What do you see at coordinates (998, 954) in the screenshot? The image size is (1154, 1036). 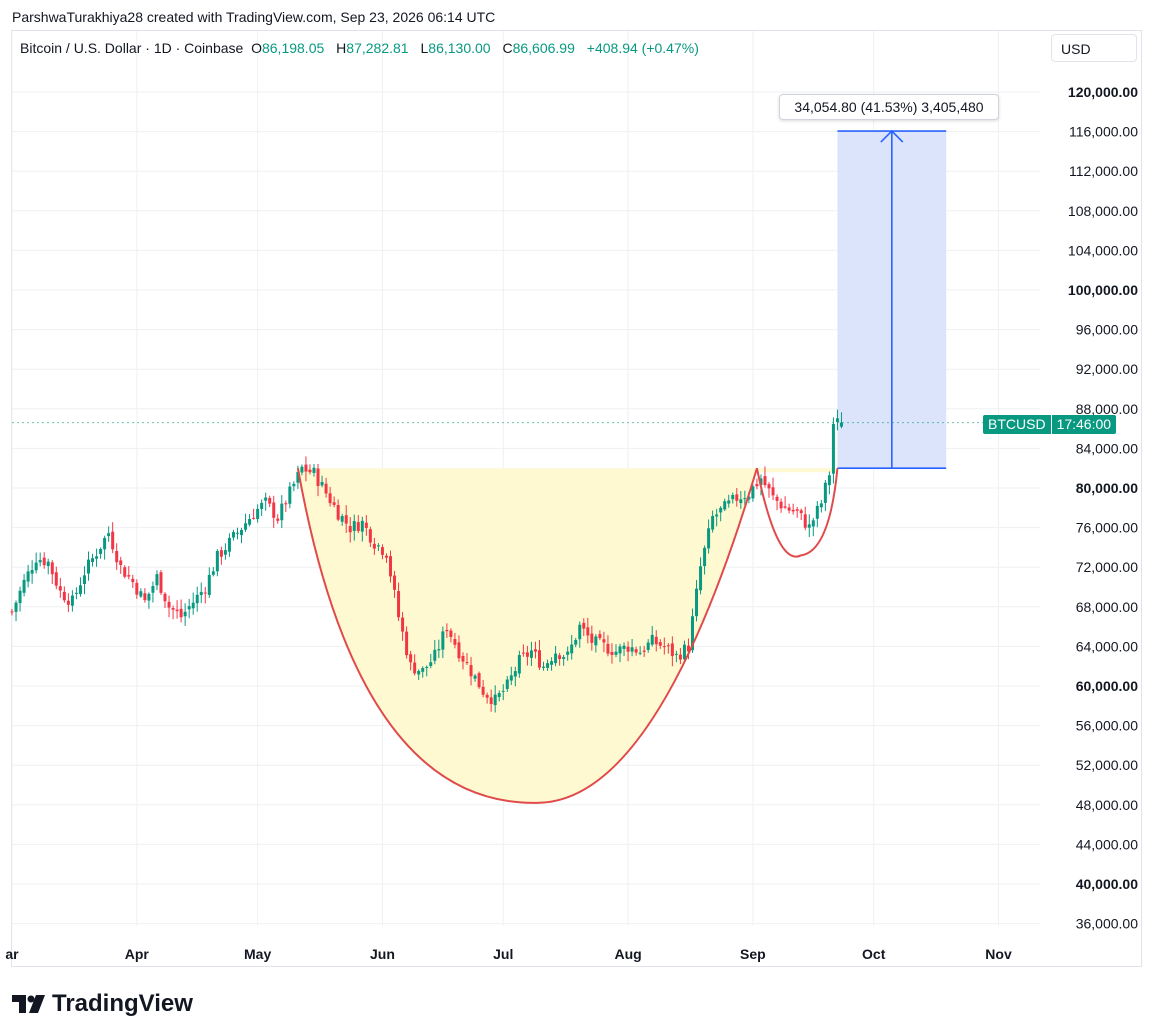 I see `x-tick-label: Nov` at bounding box center [998, 954].